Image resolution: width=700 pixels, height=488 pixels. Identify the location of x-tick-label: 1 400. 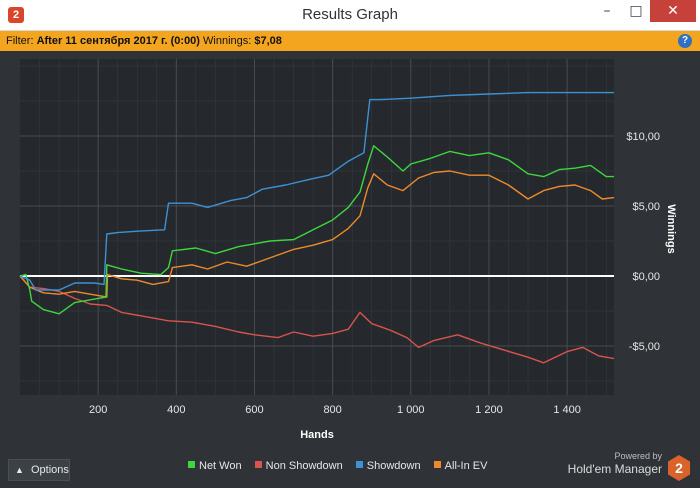
(567, 410).